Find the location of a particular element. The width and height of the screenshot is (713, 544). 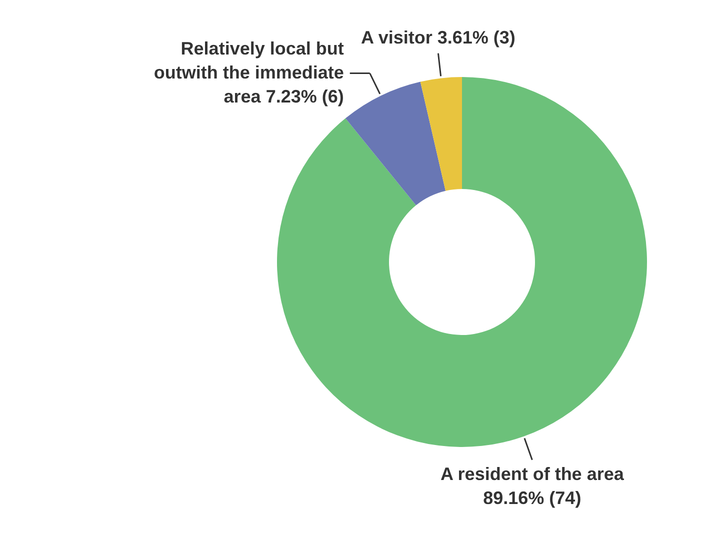

slice-label: A visitor 3.61% (3) is located at coordinates (438, 37).